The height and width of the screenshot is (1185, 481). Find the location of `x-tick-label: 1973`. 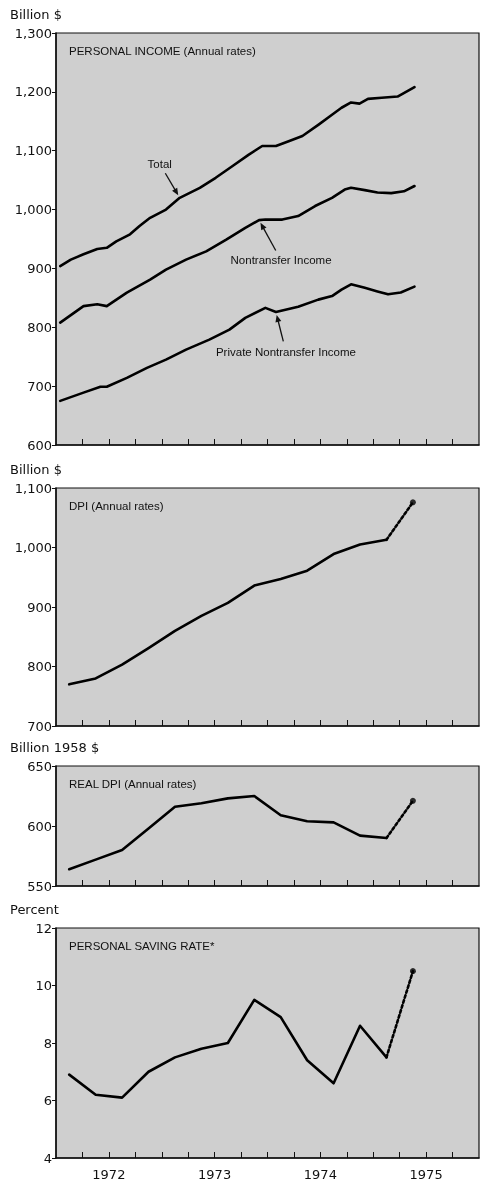

x-tick-label: 1973 is located at coordinates (215, 1174).